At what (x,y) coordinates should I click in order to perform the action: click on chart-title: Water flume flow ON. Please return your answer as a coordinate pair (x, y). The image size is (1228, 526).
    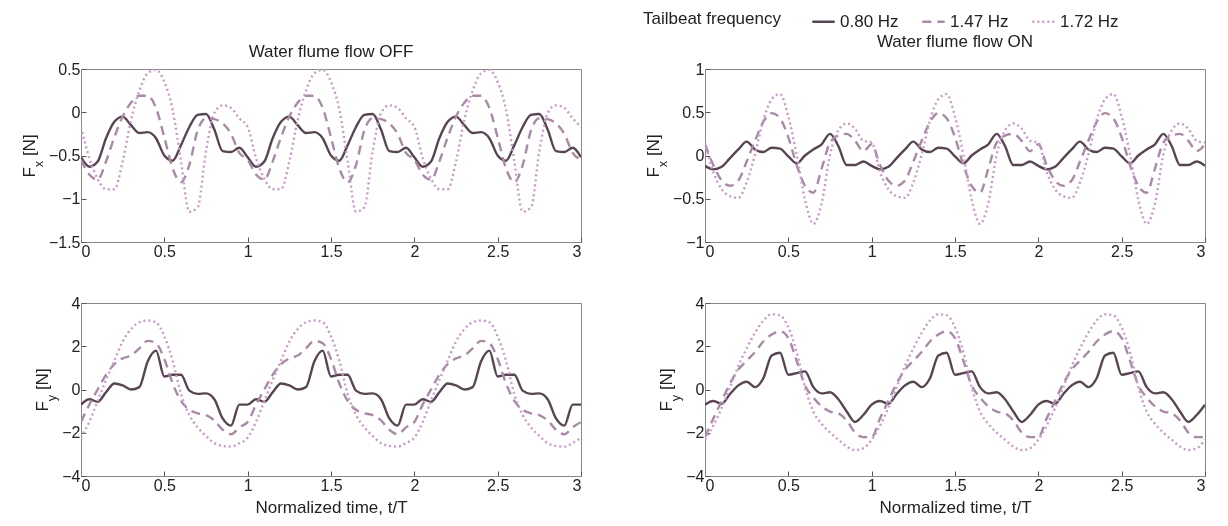
    Looking at the image, I should click on (955, 41).